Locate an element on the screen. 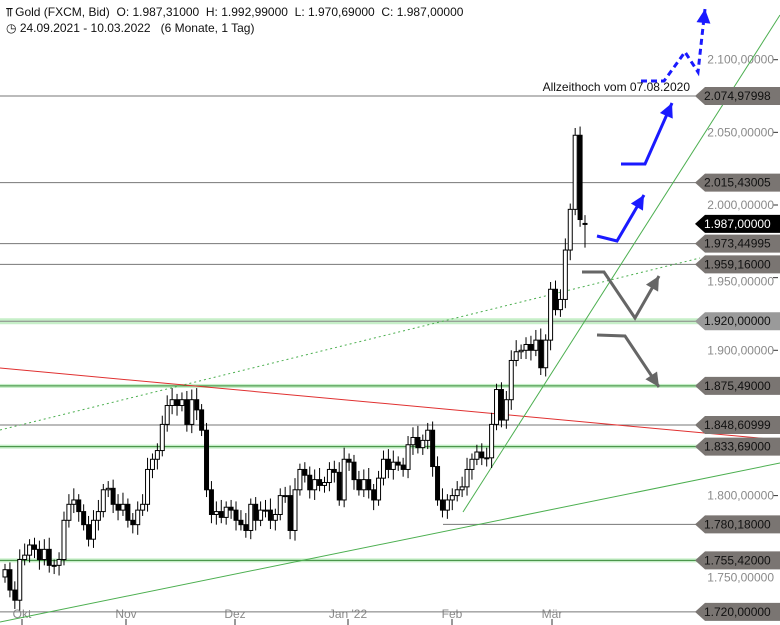  tag-label: 1.987,00000 is located at coordinates (737, 224).